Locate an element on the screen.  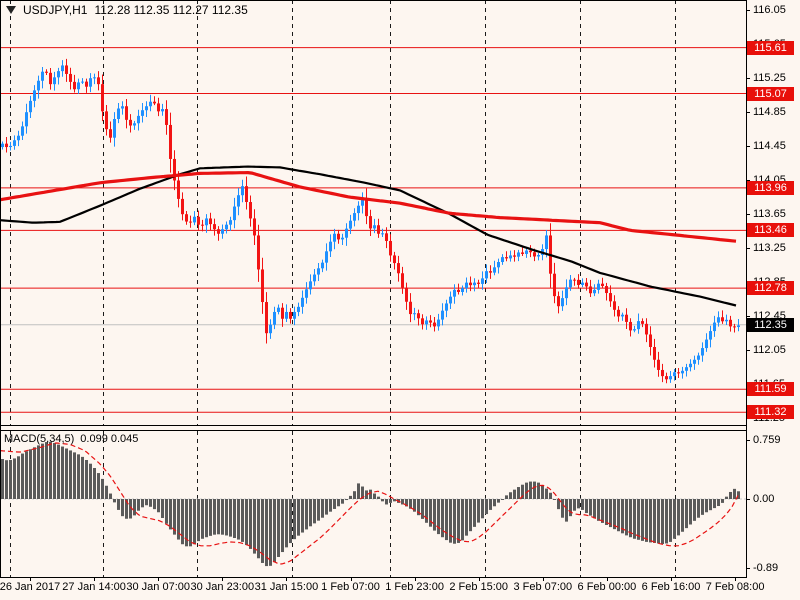
chart-shift-marker-icon is located at coordinates (11, 10).